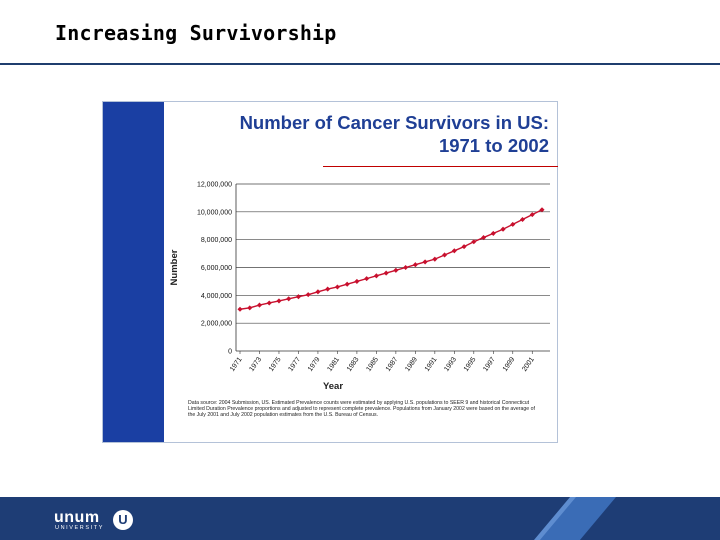  I want to click on logo-subtitle: UNIVERSITY, so click(80, 528).